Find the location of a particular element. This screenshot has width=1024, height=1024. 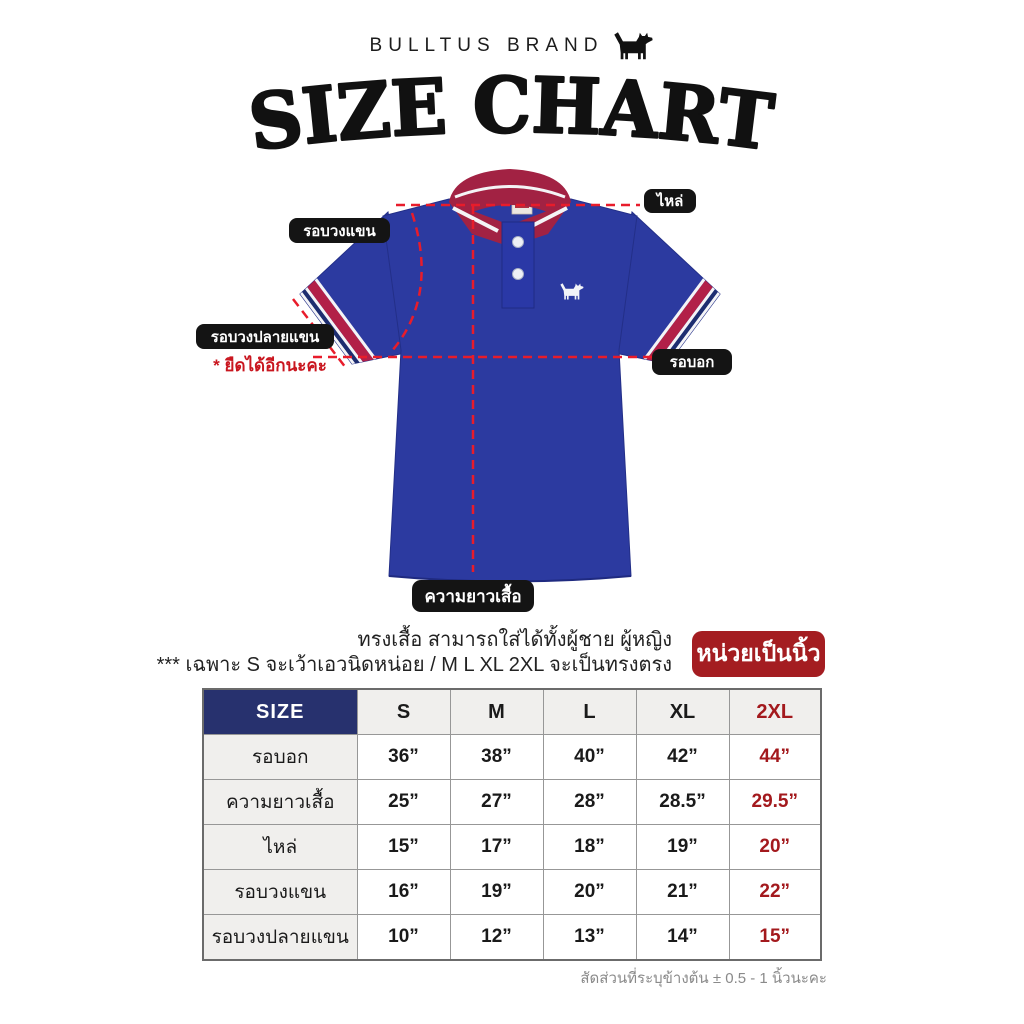

cell-value: 21” is located at coordinates (682, 892).